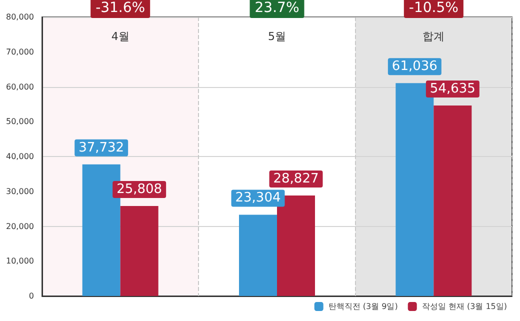 The width and height of the screenshot is (520, 321). What do you see at coordinates (415, 66) in the screenshot?
I see `data-label: 61,036` at bounding box center [415, 66].